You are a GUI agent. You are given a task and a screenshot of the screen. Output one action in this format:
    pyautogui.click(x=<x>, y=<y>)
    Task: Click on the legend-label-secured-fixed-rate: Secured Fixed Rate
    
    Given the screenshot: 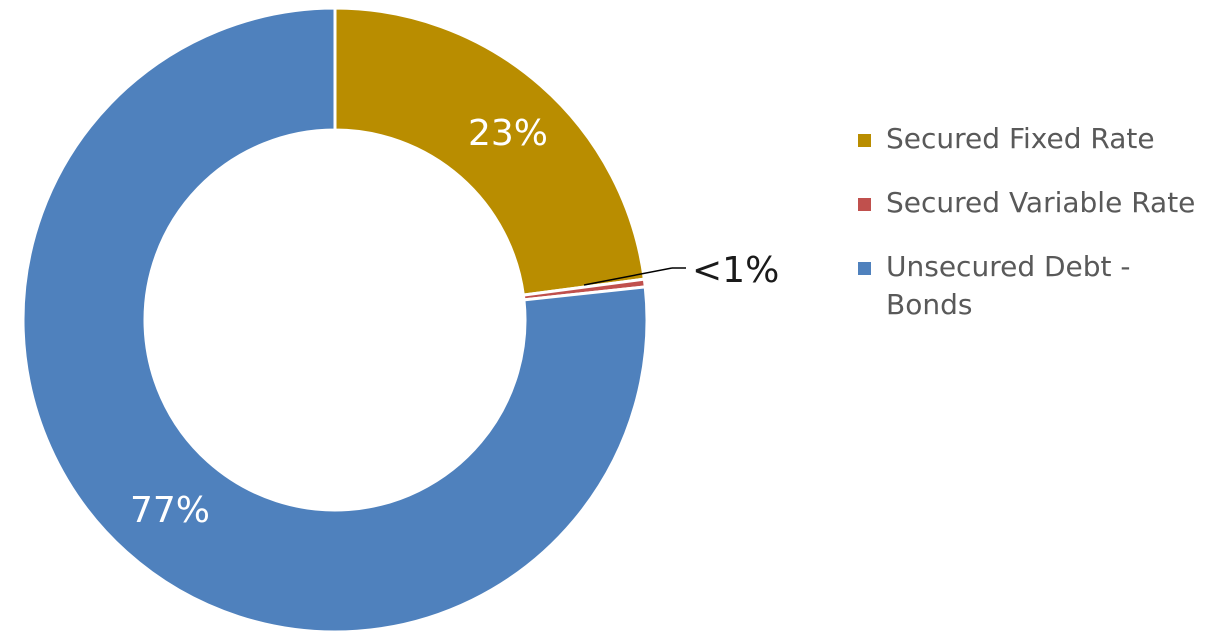 What is the action you would take?
    pyautogui.click(x=1020, y=138)
    